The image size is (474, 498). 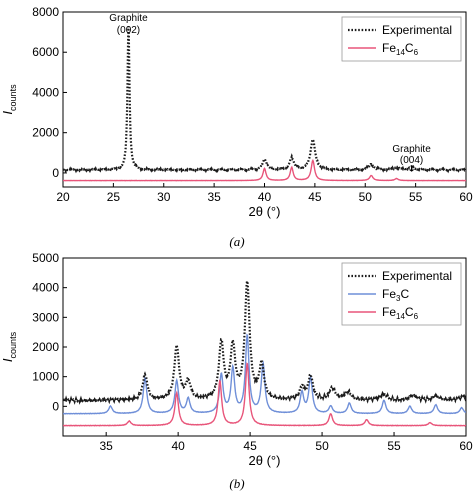 I want to click on annotation-label: (004), so click(x=411, y=160).